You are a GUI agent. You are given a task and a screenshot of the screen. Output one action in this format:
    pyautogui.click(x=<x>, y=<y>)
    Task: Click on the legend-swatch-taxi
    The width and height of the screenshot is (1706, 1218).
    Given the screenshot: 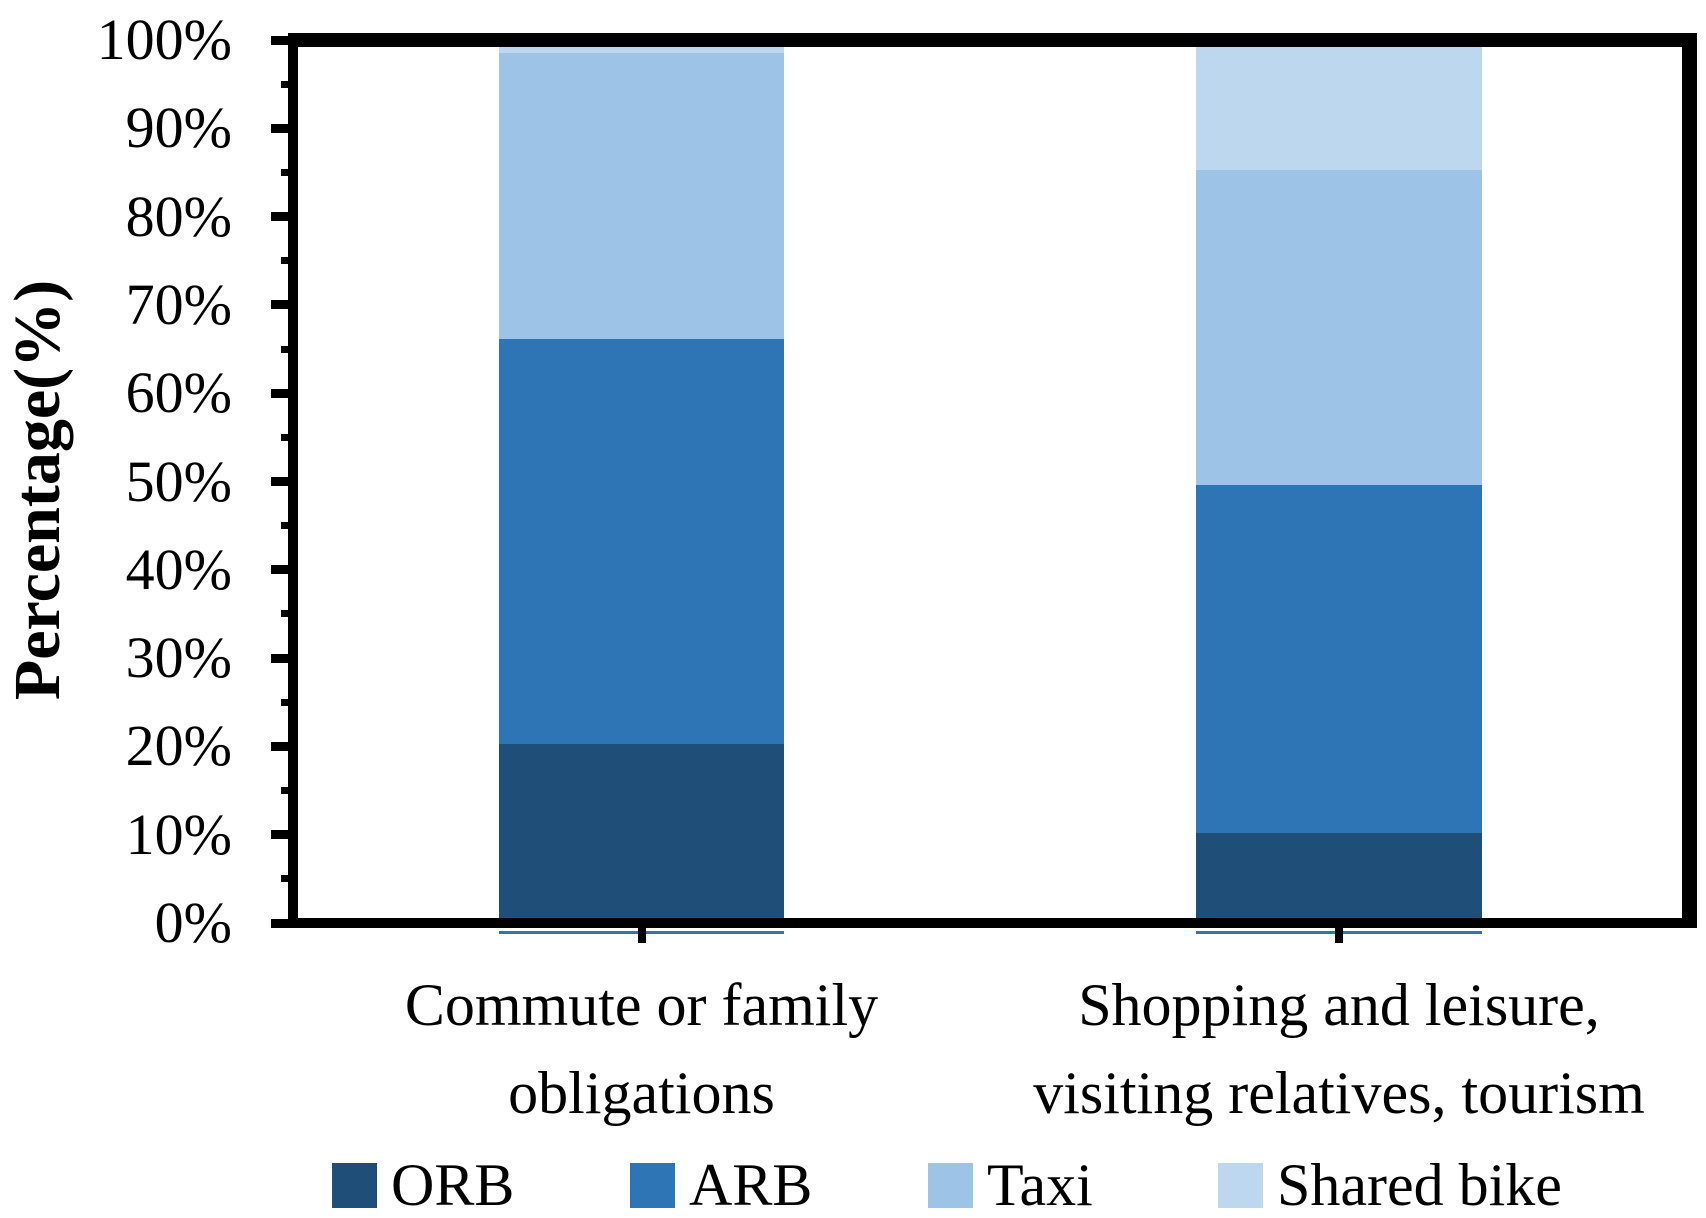 What is the action you would take?
    pyautogui.click(x=950, y=1185)
    